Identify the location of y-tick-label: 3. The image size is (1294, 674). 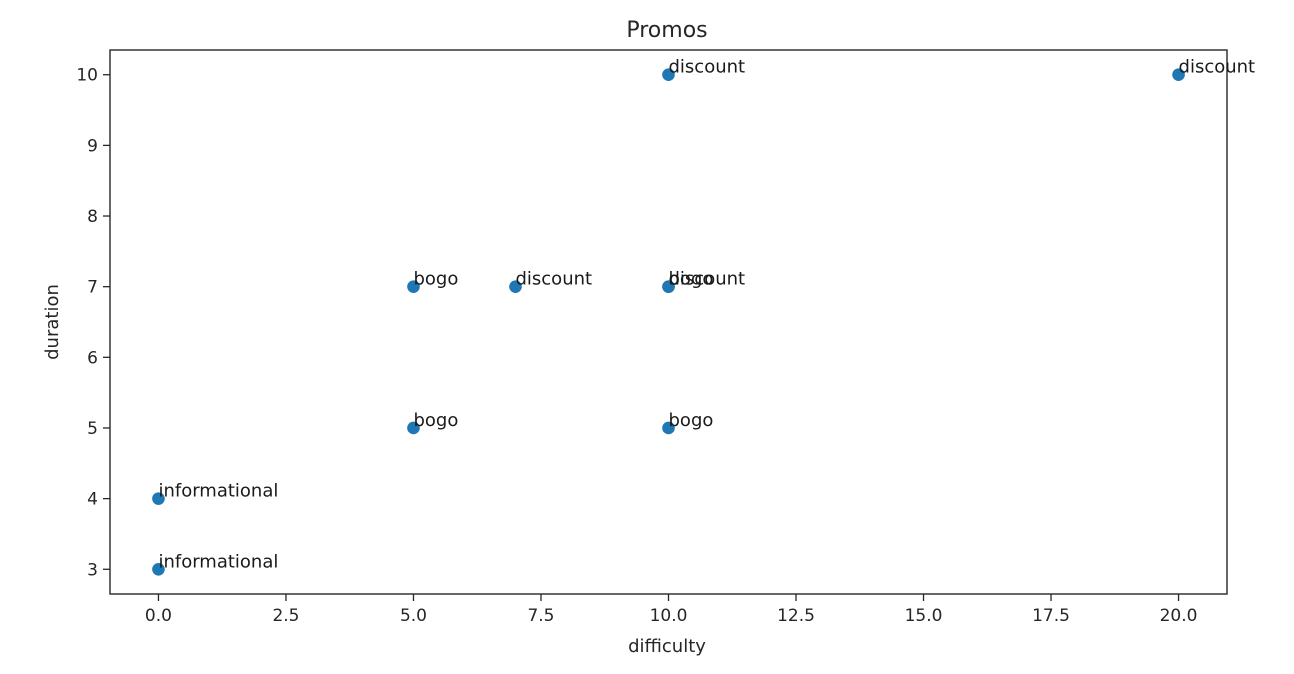
(92, 570).